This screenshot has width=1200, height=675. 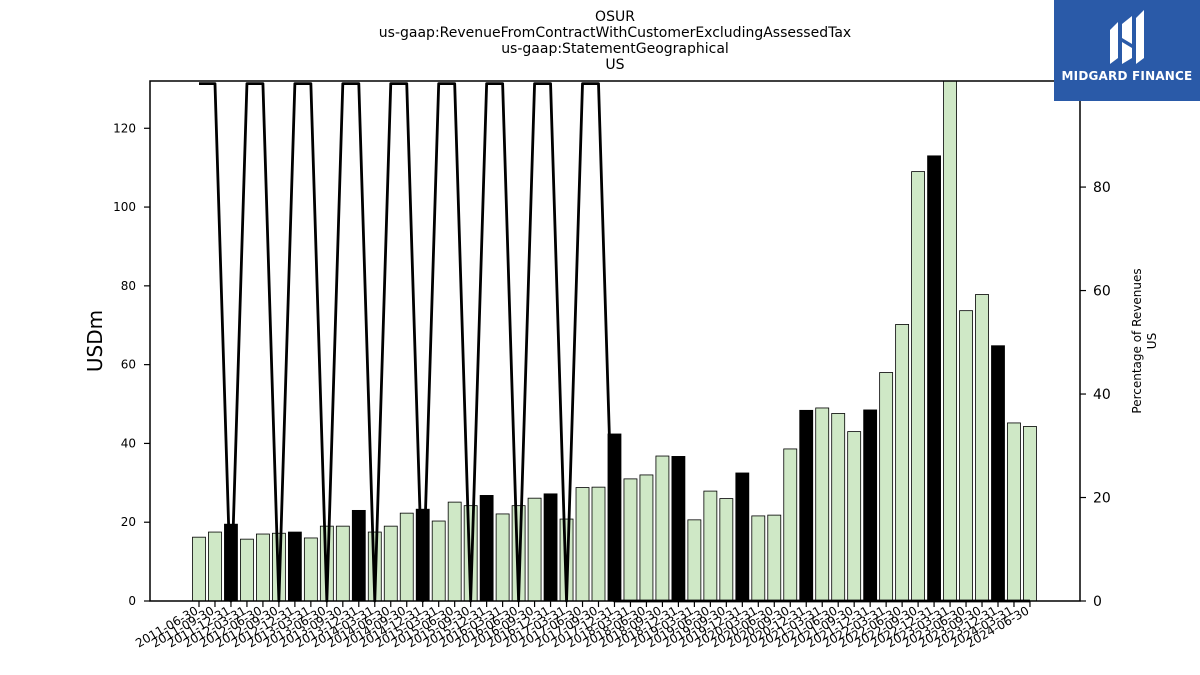 I want to click on y-tick-label-80: 80, so click(x=128, y=286).